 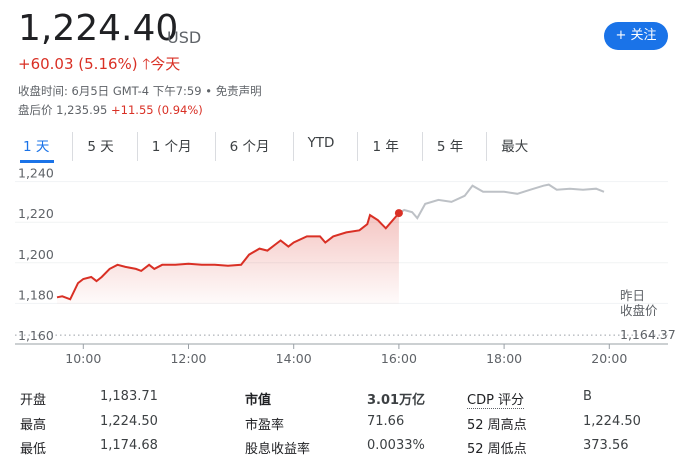 I want to click on range-tabs: 1 天 5 天 1 个月 6 个月 YTD 1 年 5 年最大, so click(x=275, y=147).